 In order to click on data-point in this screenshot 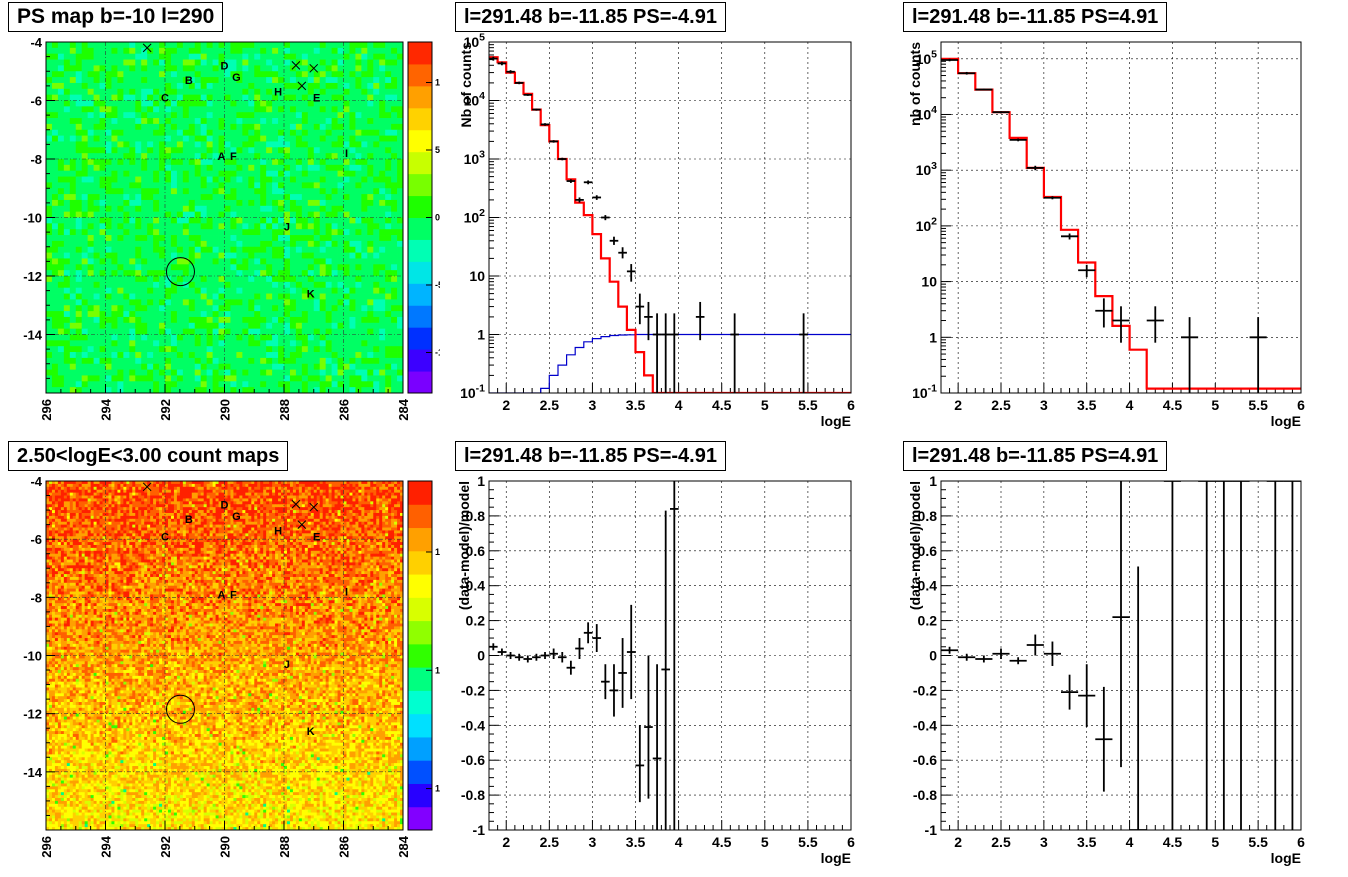, I will do `click(536, 109)`.